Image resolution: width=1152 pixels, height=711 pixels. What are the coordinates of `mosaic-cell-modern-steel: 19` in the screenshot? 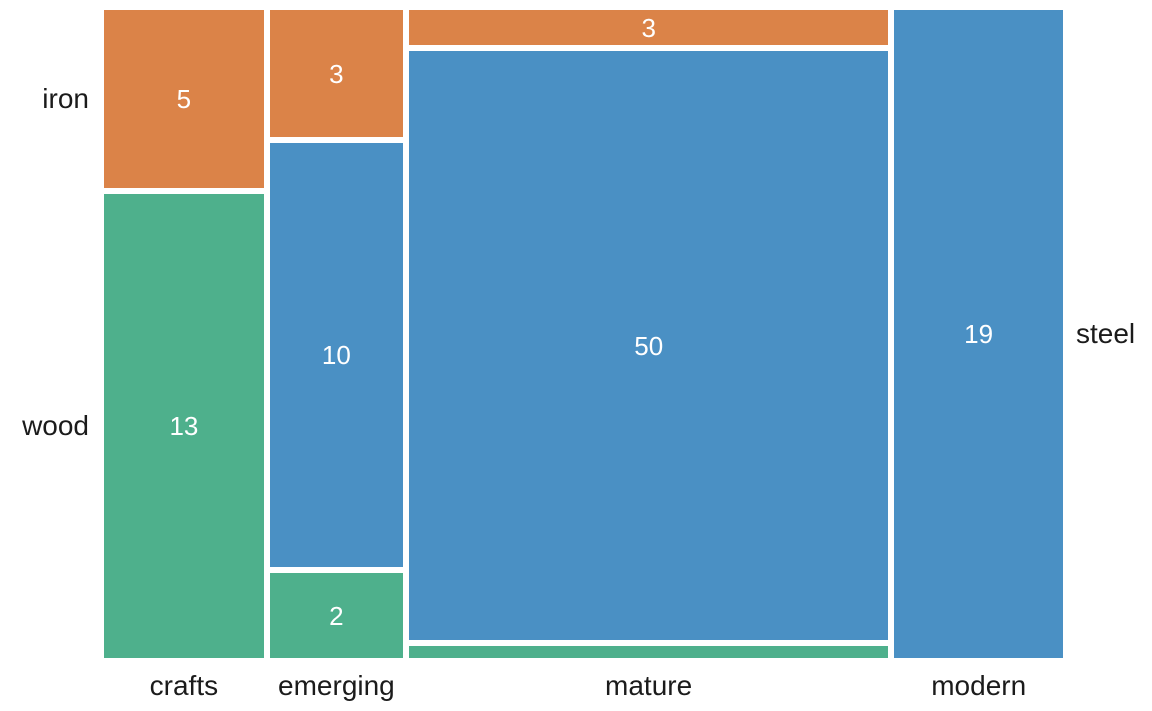 It's located at (978, 334).